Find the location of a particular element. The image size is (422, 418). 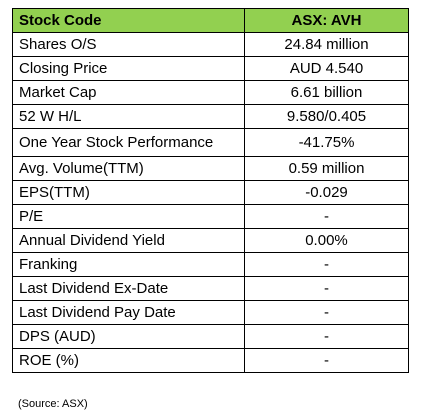

table-row: Last Dividend Ex-Date - is located at coordinates (210, 288).